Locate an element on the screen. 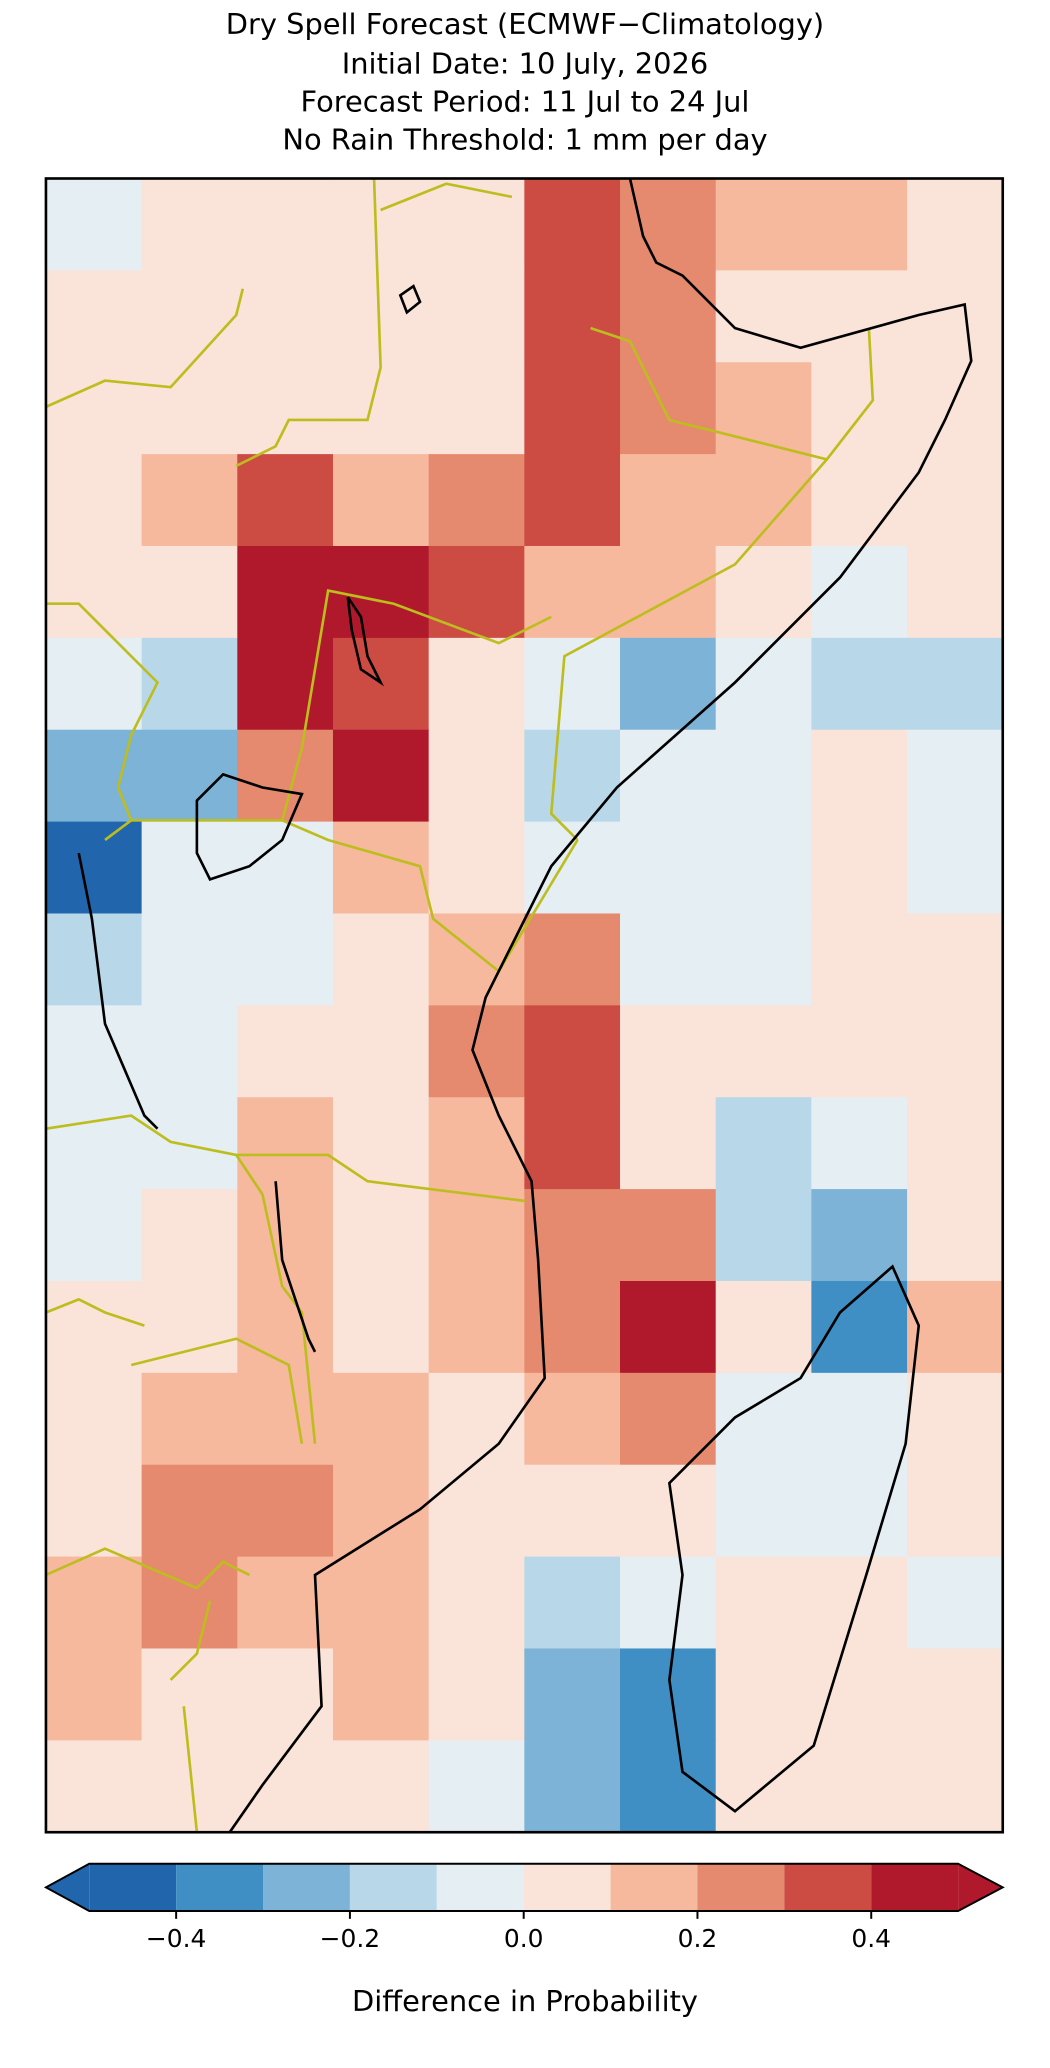  colorbar-label: Difference in Probability is located at coordinates (525, 2001).